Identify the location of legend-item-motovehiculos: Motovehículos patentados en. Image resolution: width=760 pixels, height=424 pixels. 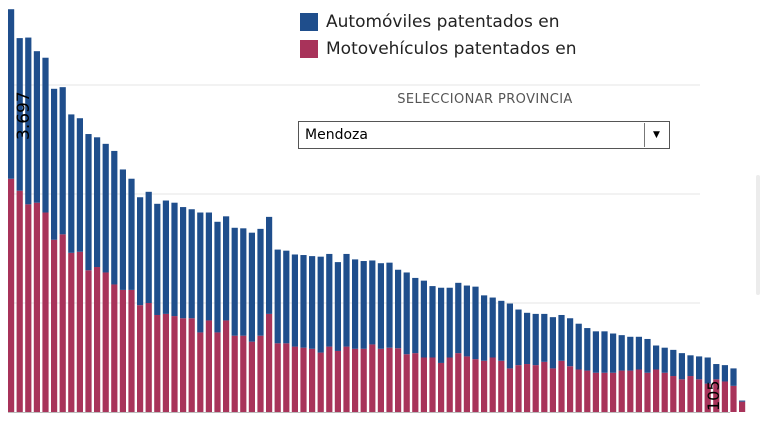
(438, 48).